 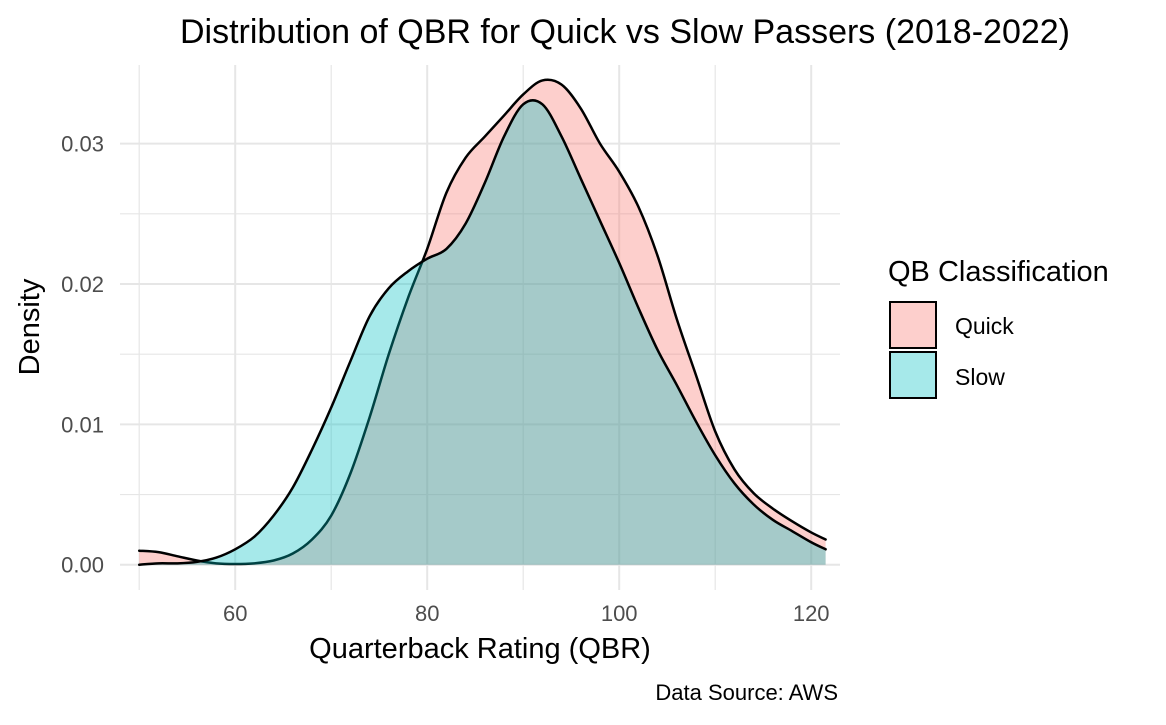 I want to click on y-tick-label-2: 0.02, so click(x=82, y=284).